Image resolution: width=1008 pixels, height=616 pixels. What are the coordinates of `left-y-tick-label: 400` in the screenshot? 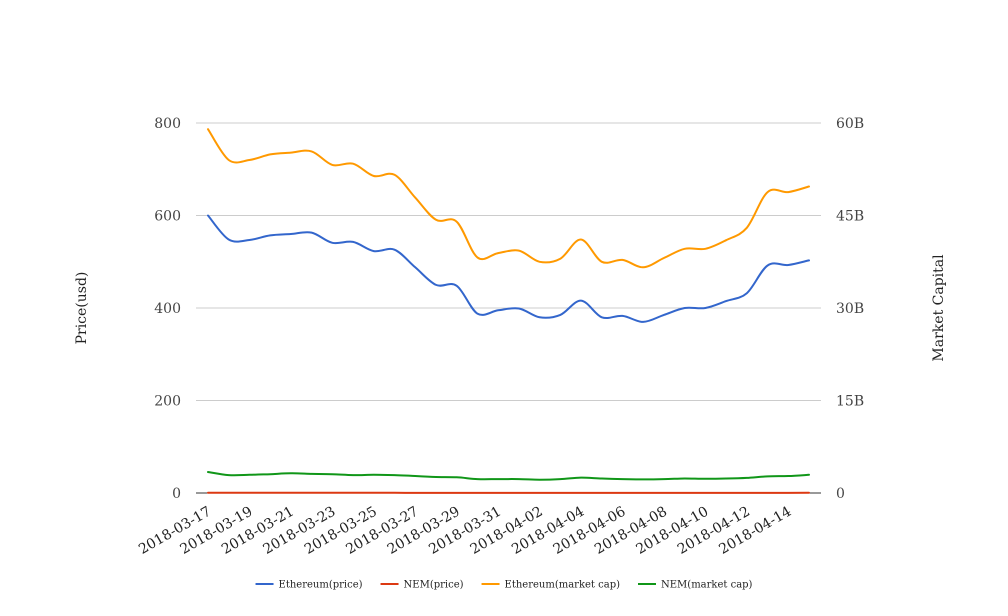 It's located at (167, 309).